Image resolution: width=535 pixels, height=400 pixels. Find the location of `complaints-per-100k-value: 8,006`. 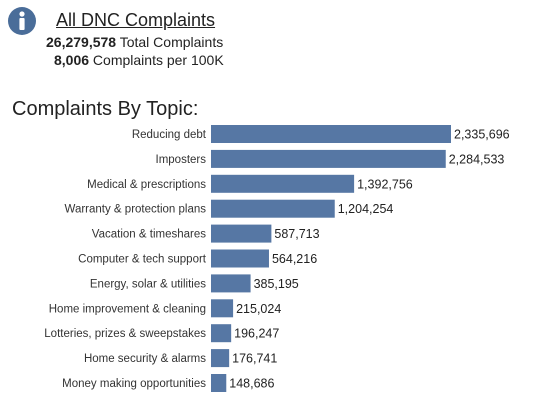

complaints-per-100k-value: 8,006 is located at coordinates (72, 60).